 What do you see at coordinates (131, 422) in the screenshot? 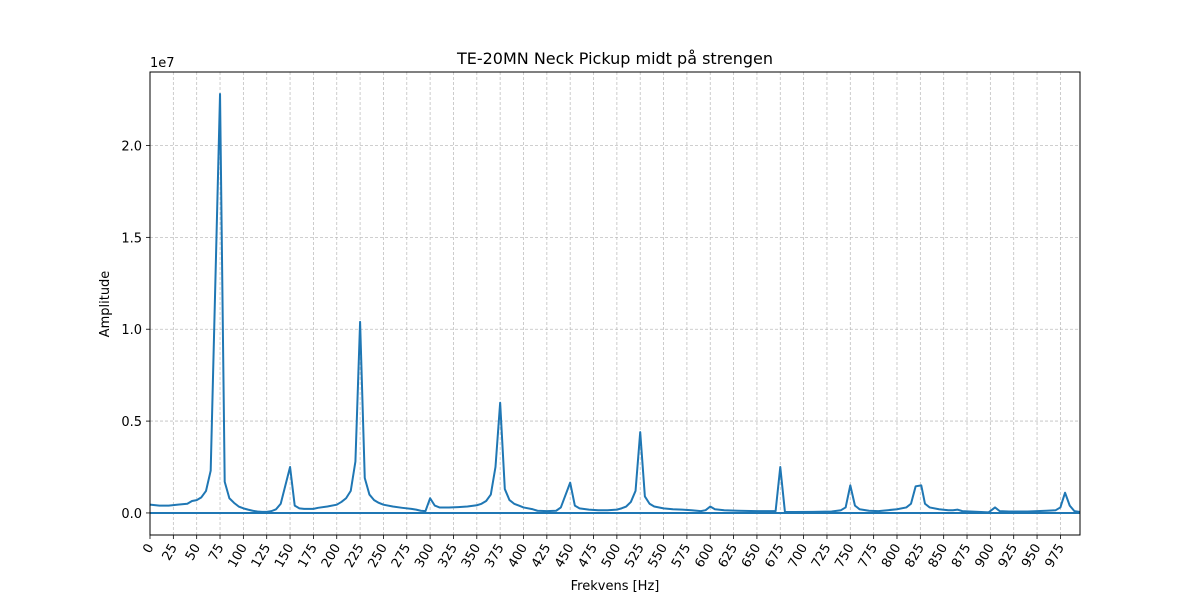
I see `y-tick-label: 0.5` at bounding box center [131, 422].